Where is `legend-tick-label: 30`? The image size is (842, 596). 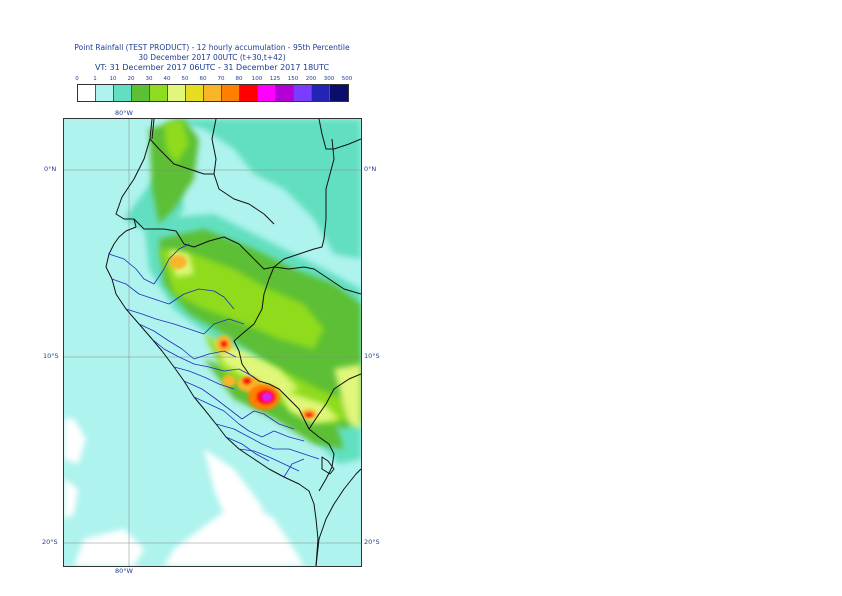
legend-tick-label: 30 is located at coordinates (149, 79).